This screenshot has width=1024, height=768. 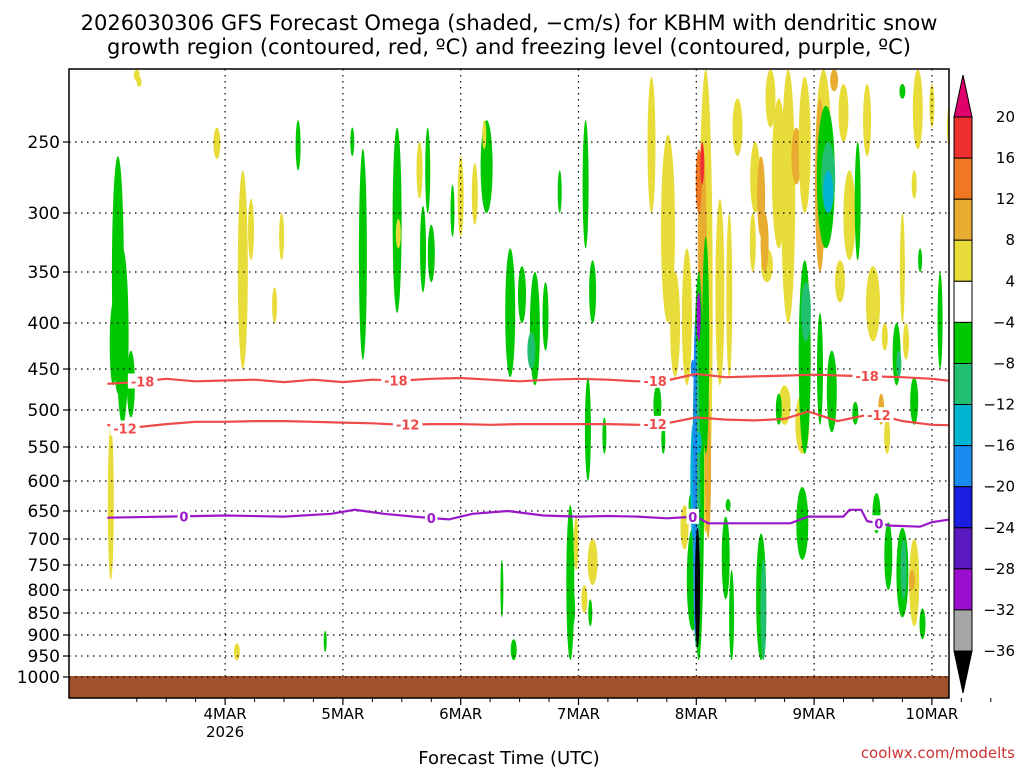 What do you see at coordinates (342, 714) in the screenshot?
I see `x-tick-label: 5MAR` at bounding box center [342, 714].